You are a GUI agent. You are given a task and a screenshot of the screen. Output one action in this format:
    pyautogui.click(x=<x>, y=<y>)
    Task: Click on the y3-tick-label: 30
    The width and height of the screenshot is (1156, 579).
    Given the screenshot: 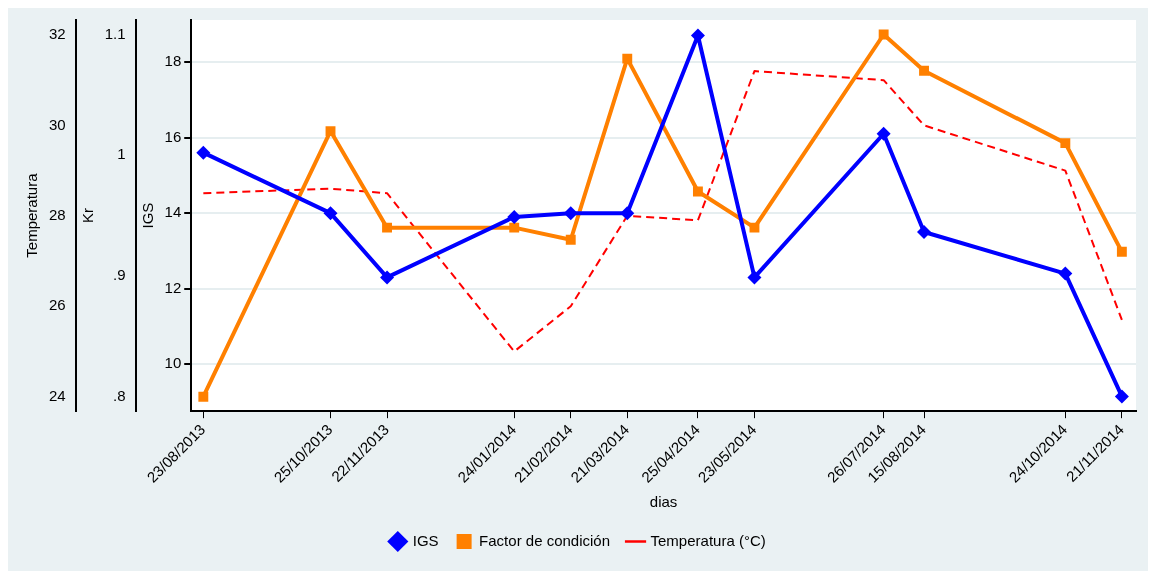 What is the action you would take?
    pyautogui.click(x=57, y=124)
    